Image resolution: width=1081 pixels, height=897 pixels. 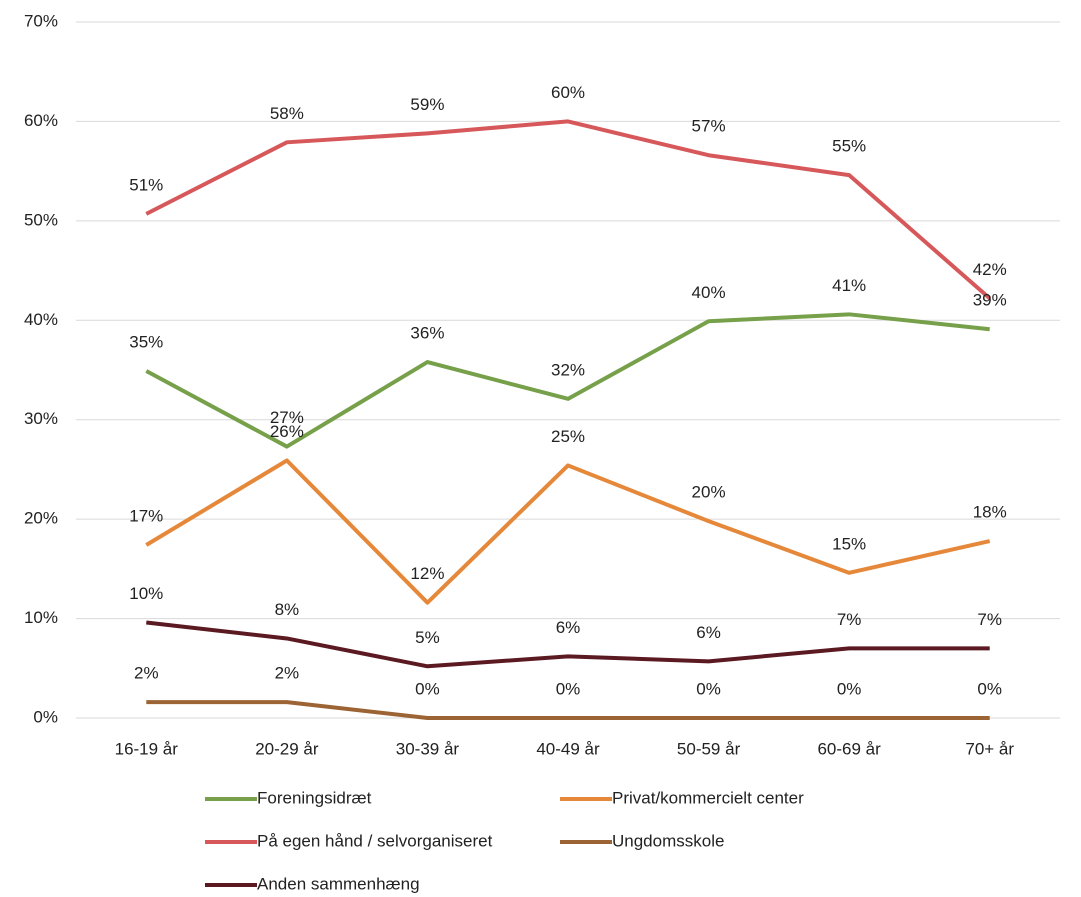 I want to click on y-tick-label: 20%, so click(x=41, y=518).